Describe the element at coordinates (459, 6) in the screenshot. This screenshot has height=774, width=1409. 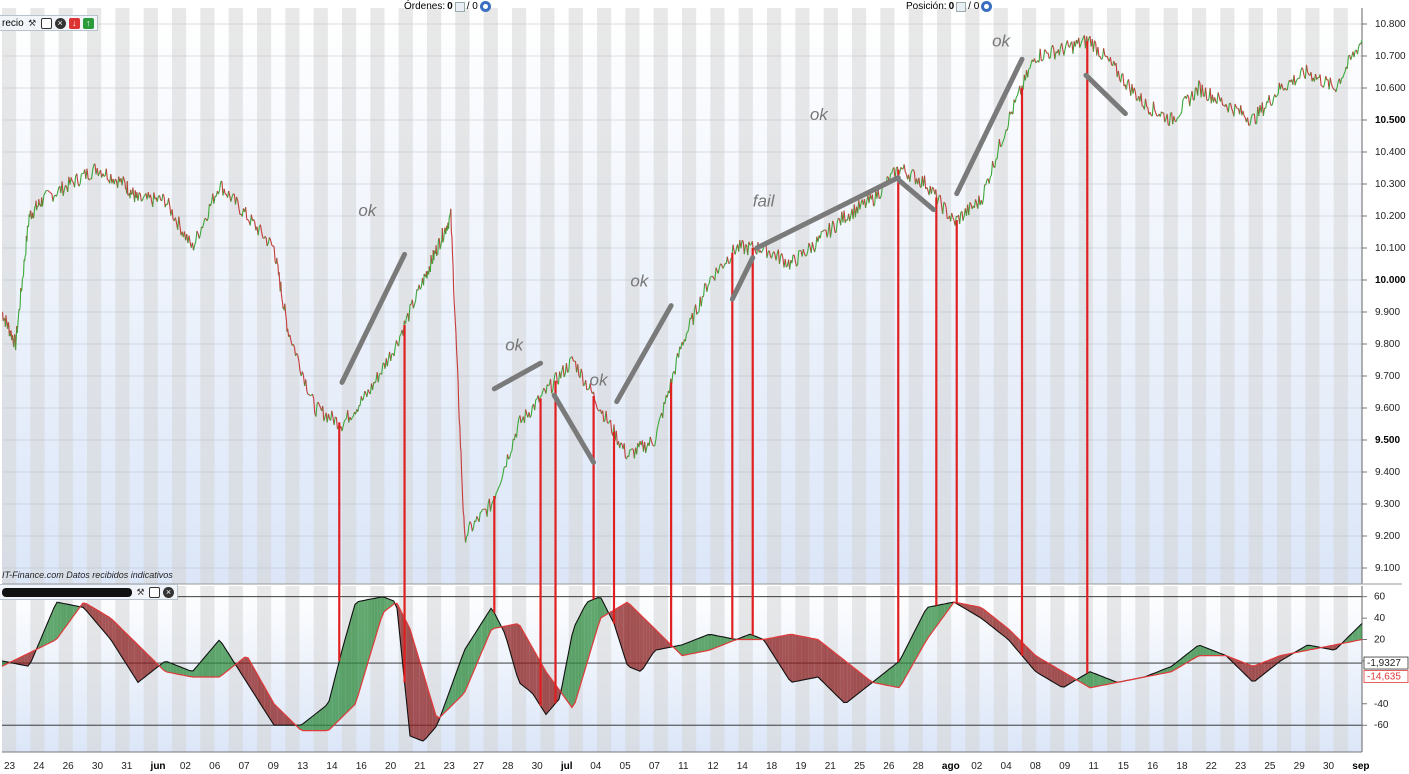
I see `orders-list-icon` at that location.